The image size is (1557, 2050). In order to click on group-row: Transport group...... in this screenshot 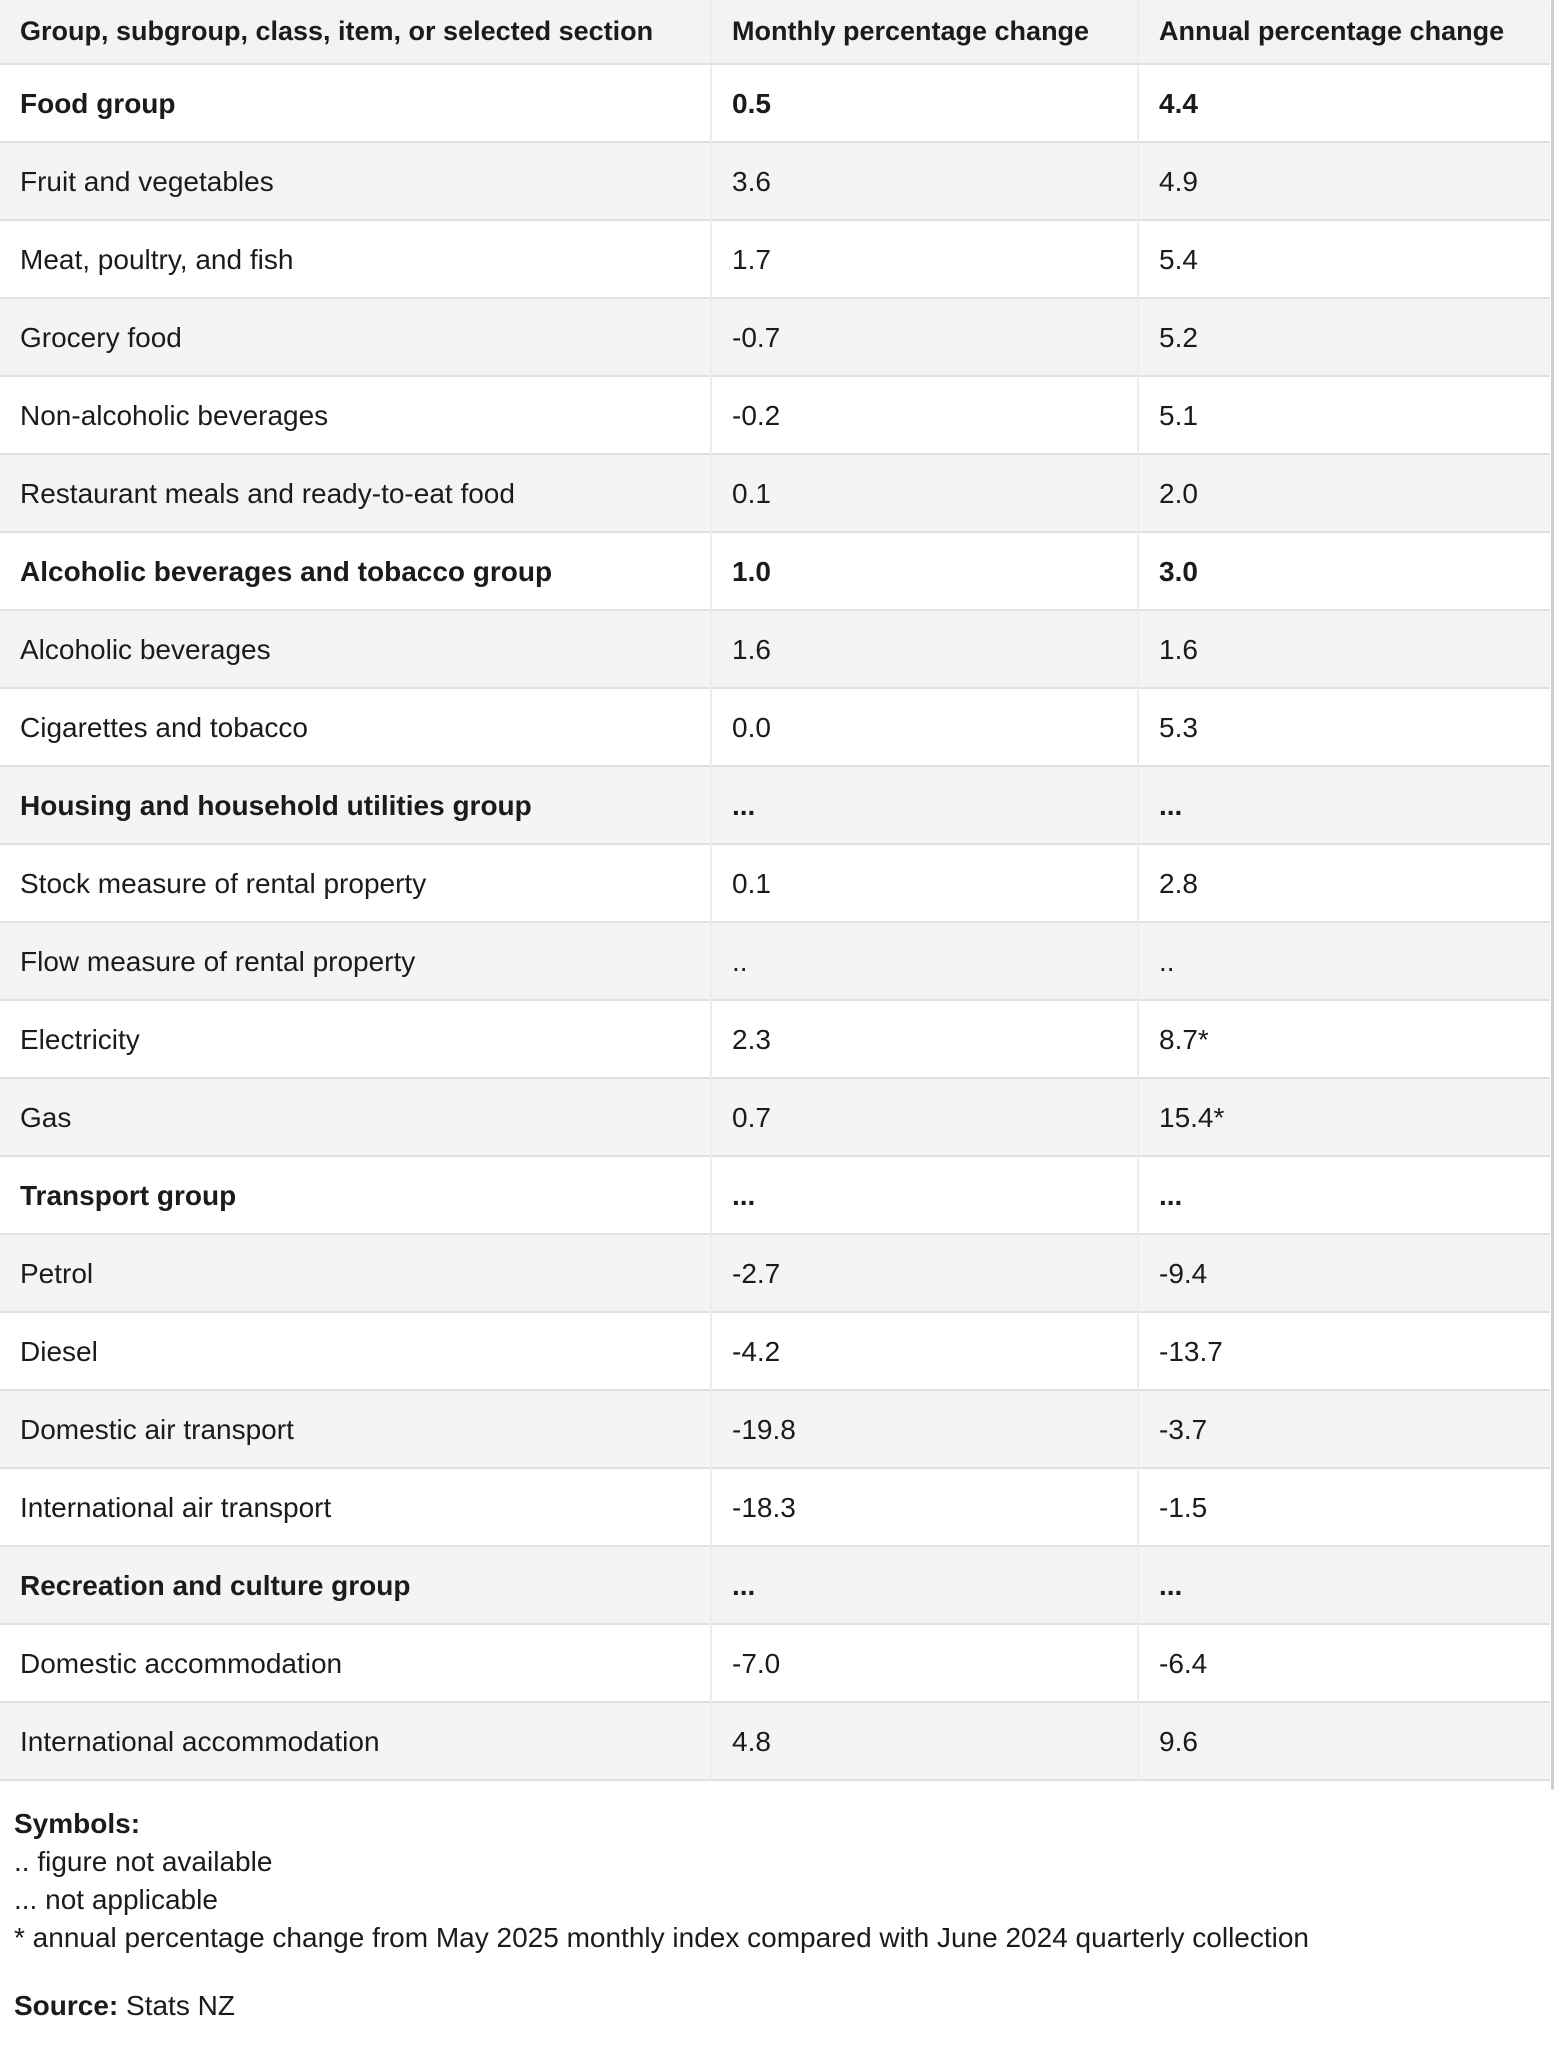, I will do `click(775, 1194)`.